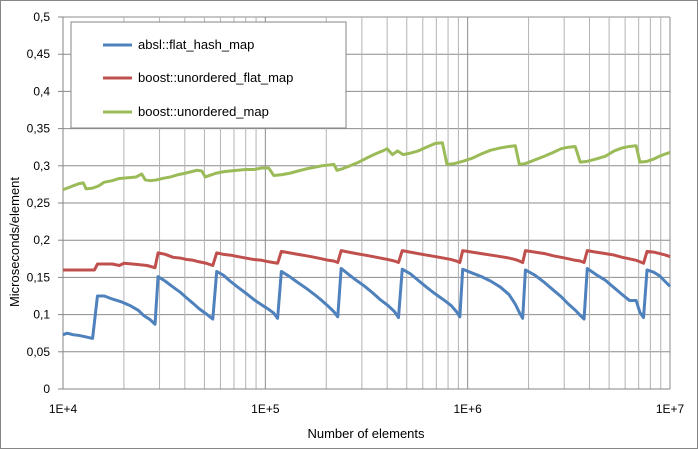  I want to click on x-tick-label: 1E+5, so click(265, 409).